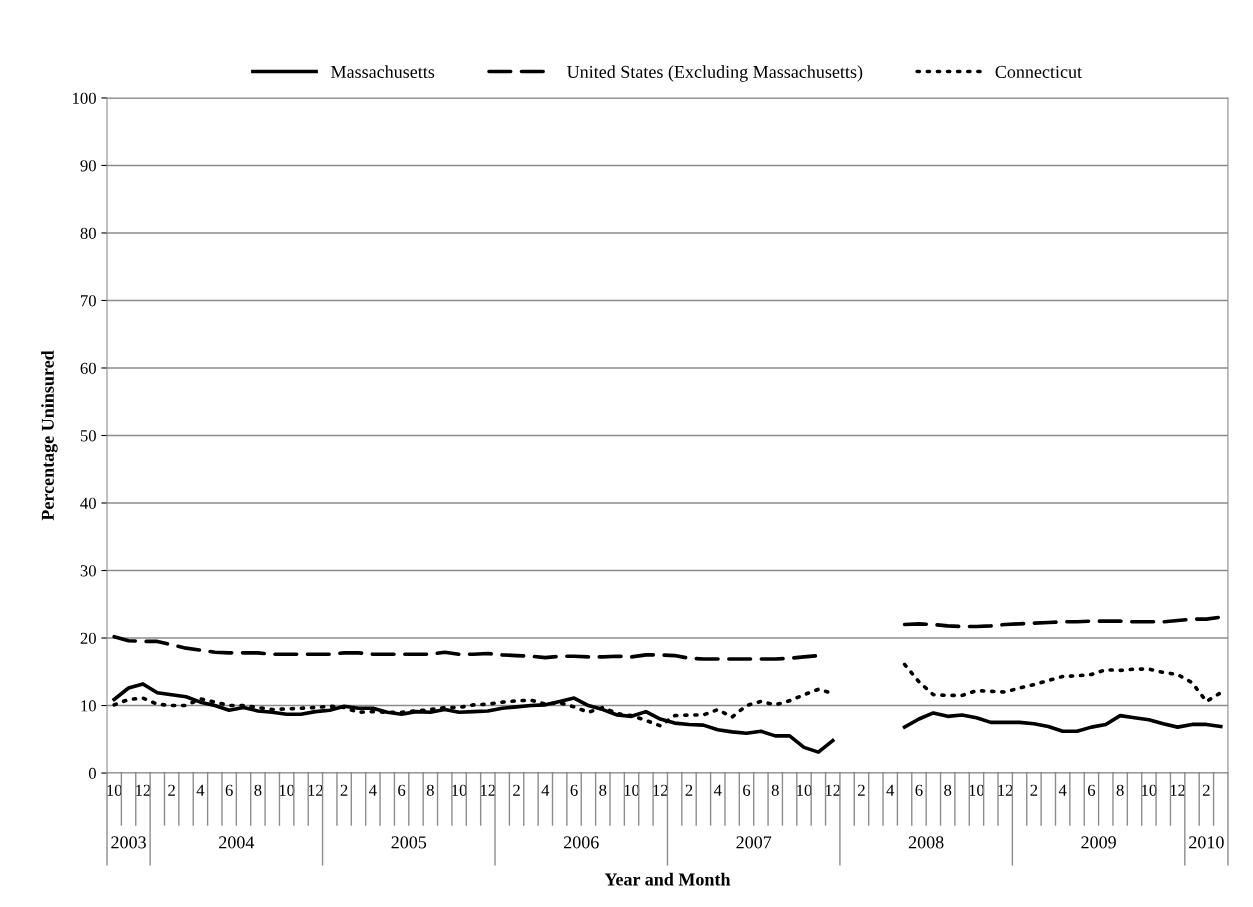 Image resolution: width=1253 pixels, height=907 pixels. I want to click on y-tick-label: 70, so click(88, 301).